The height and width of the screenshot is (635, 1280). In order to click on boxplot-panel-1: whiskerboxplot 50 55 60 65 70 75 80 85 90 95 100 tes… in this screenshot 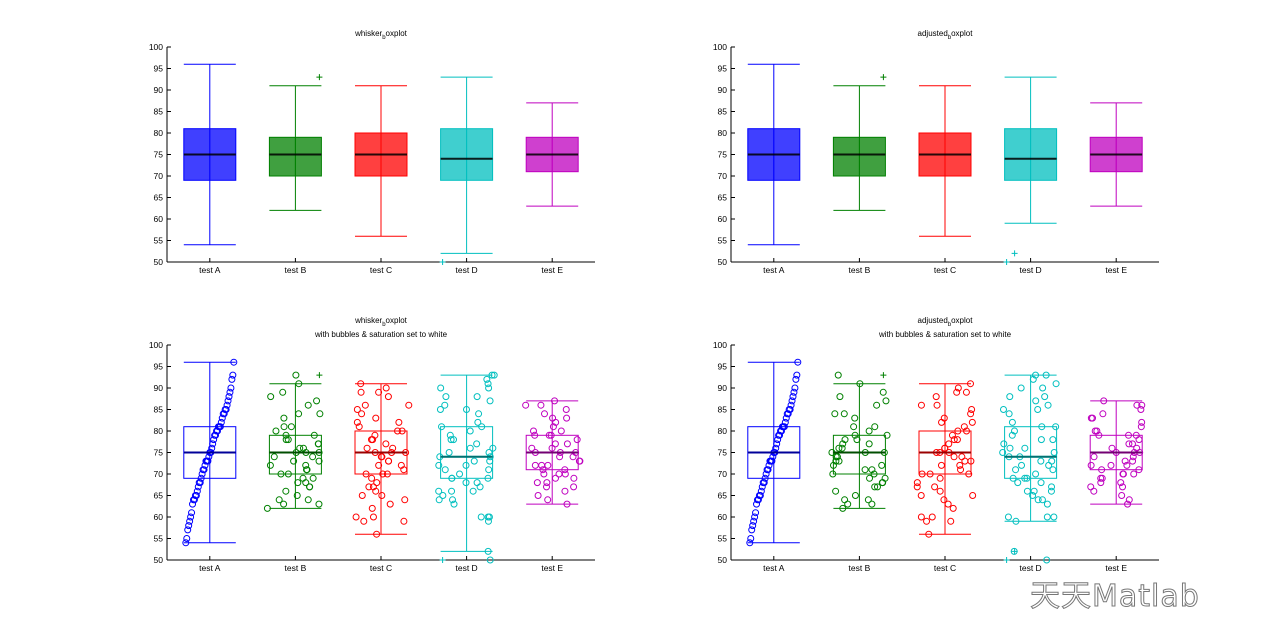, I will do `click(372, 152)`.